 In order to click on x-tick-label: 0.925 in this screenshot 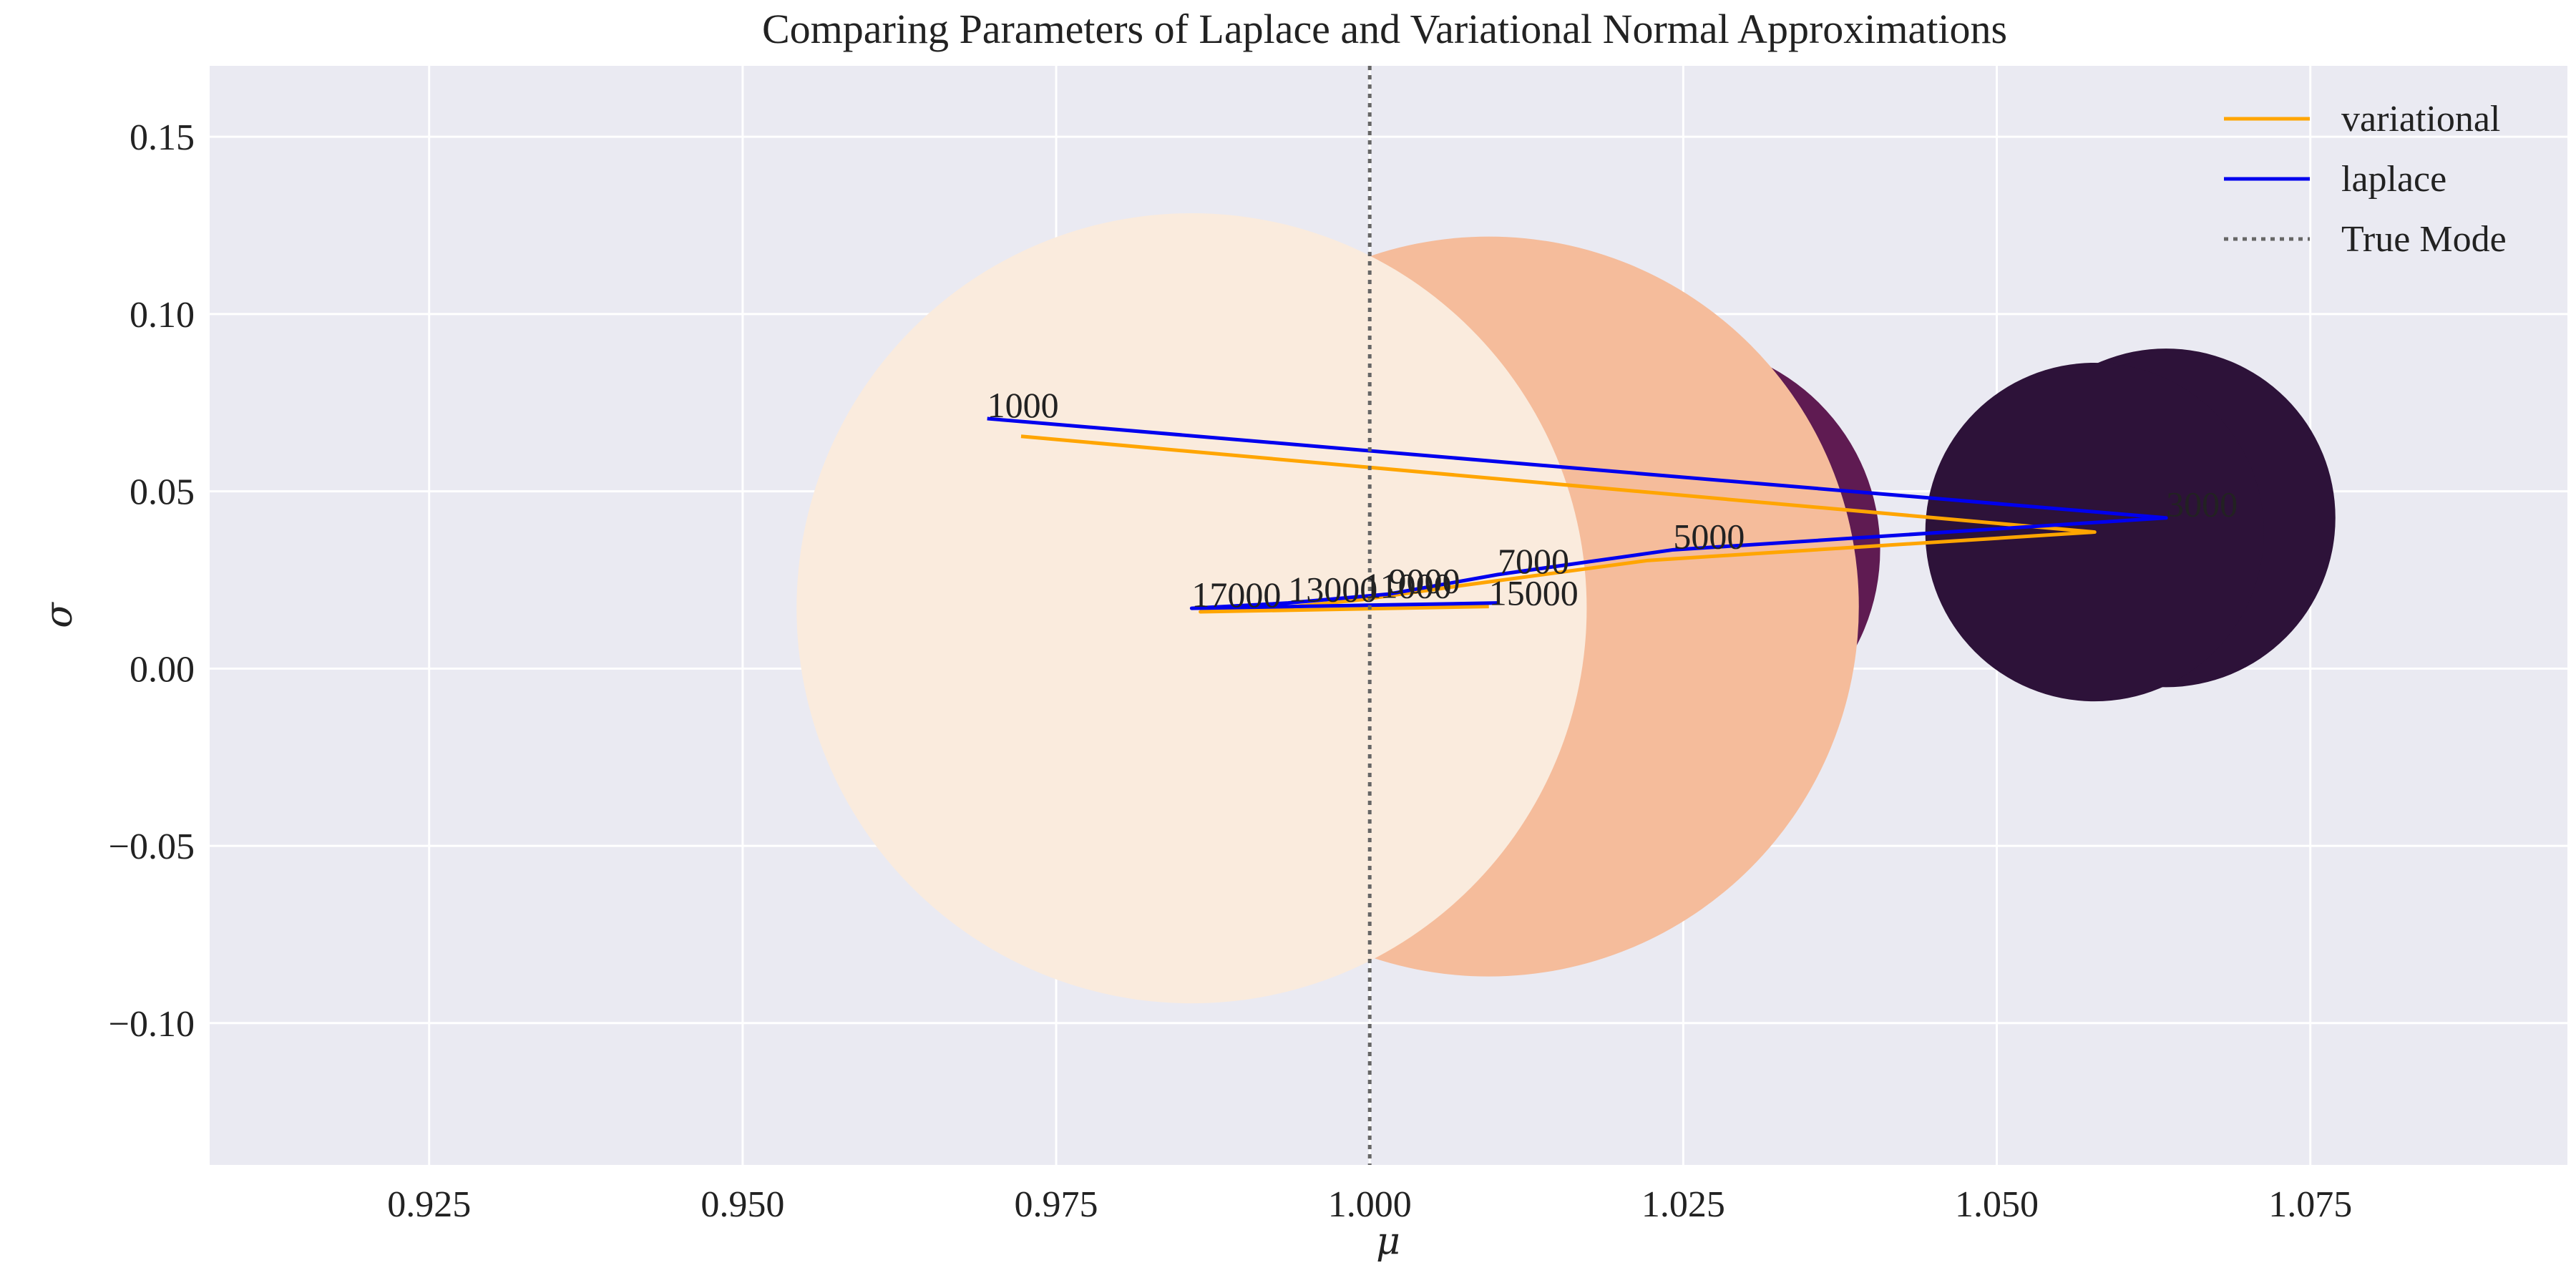, I will do `click(429, 1204)`.